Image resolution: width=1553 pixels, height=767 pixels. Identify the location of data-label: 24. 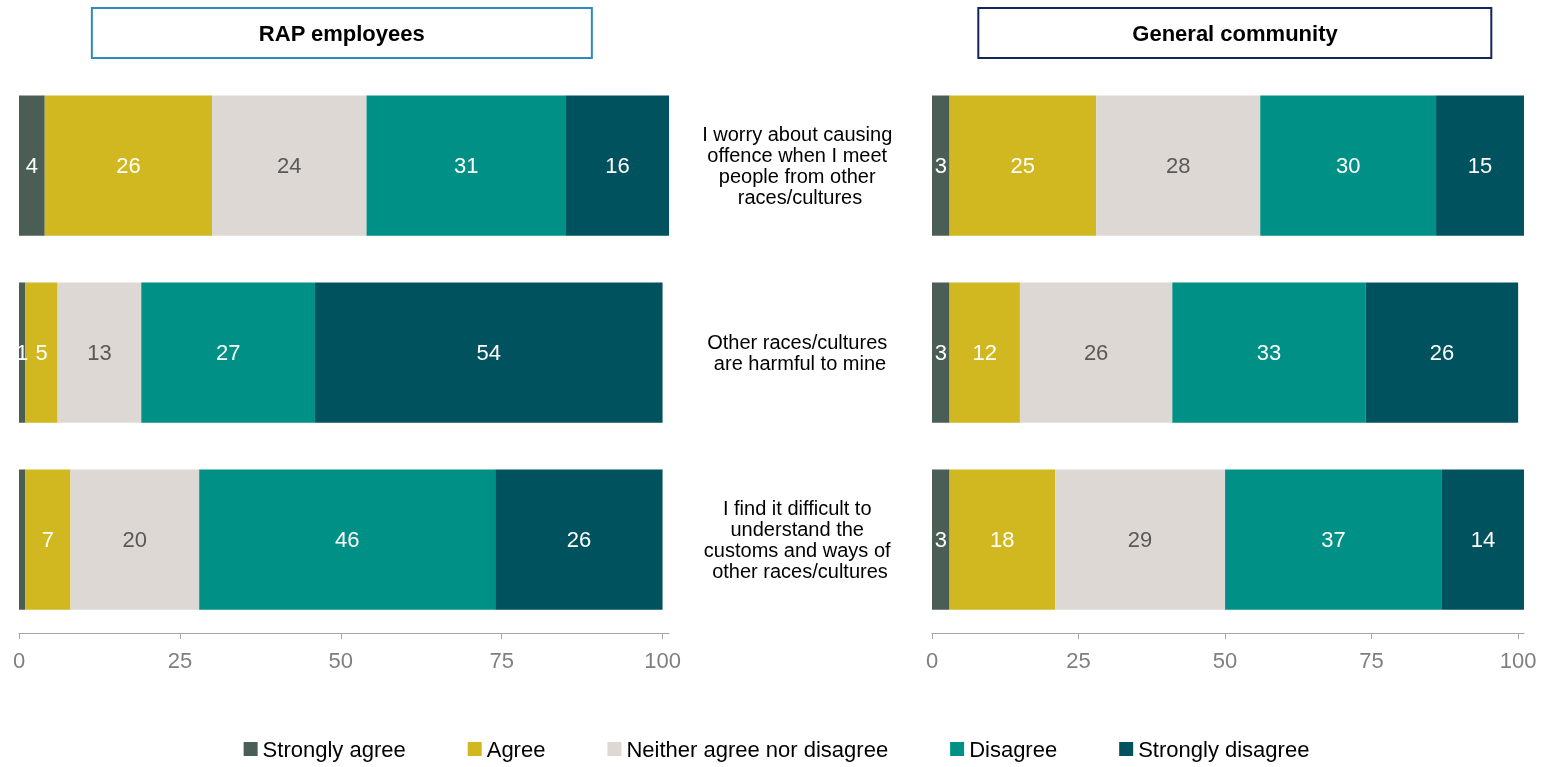
(289, 165).